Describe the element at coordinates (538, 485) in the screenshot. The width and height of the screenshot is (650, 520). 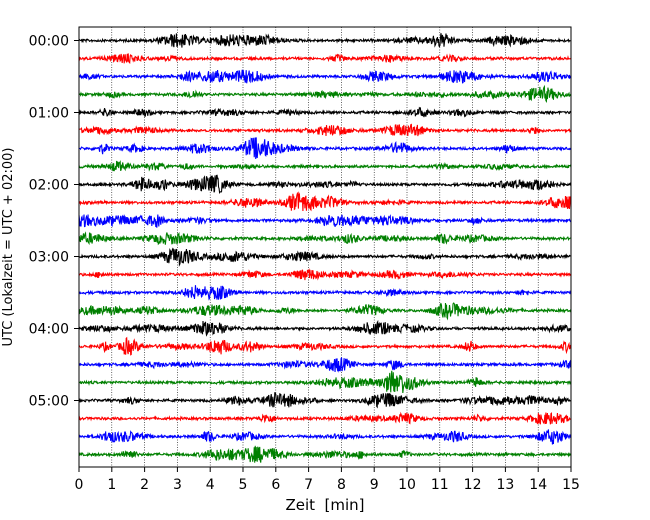
I see `x-tick-label: 14` at that location.